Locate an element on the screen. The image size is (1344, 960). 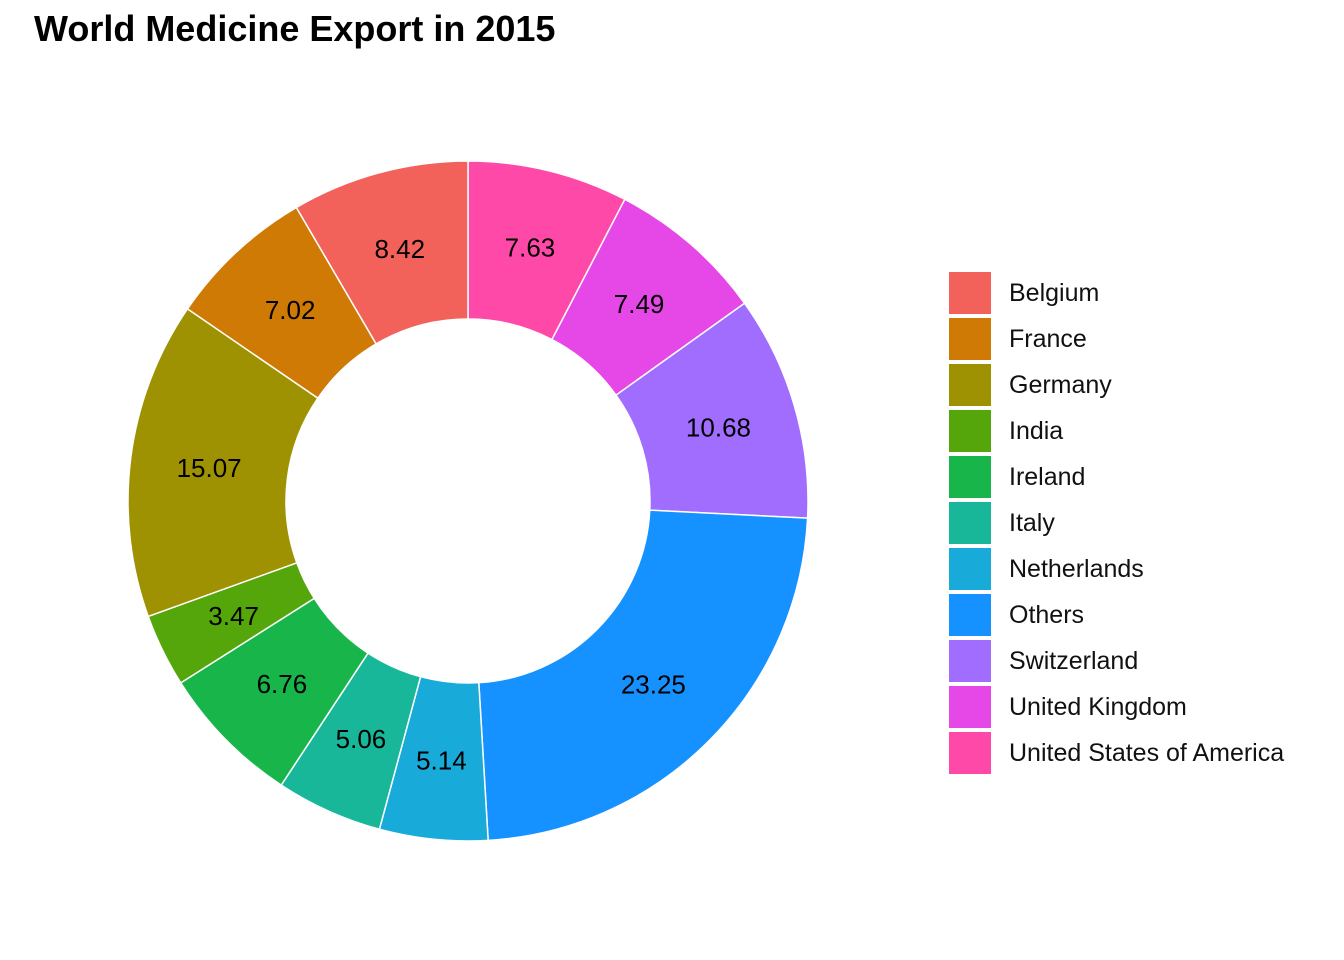
slice-germany is located at coordinates (223, 462).